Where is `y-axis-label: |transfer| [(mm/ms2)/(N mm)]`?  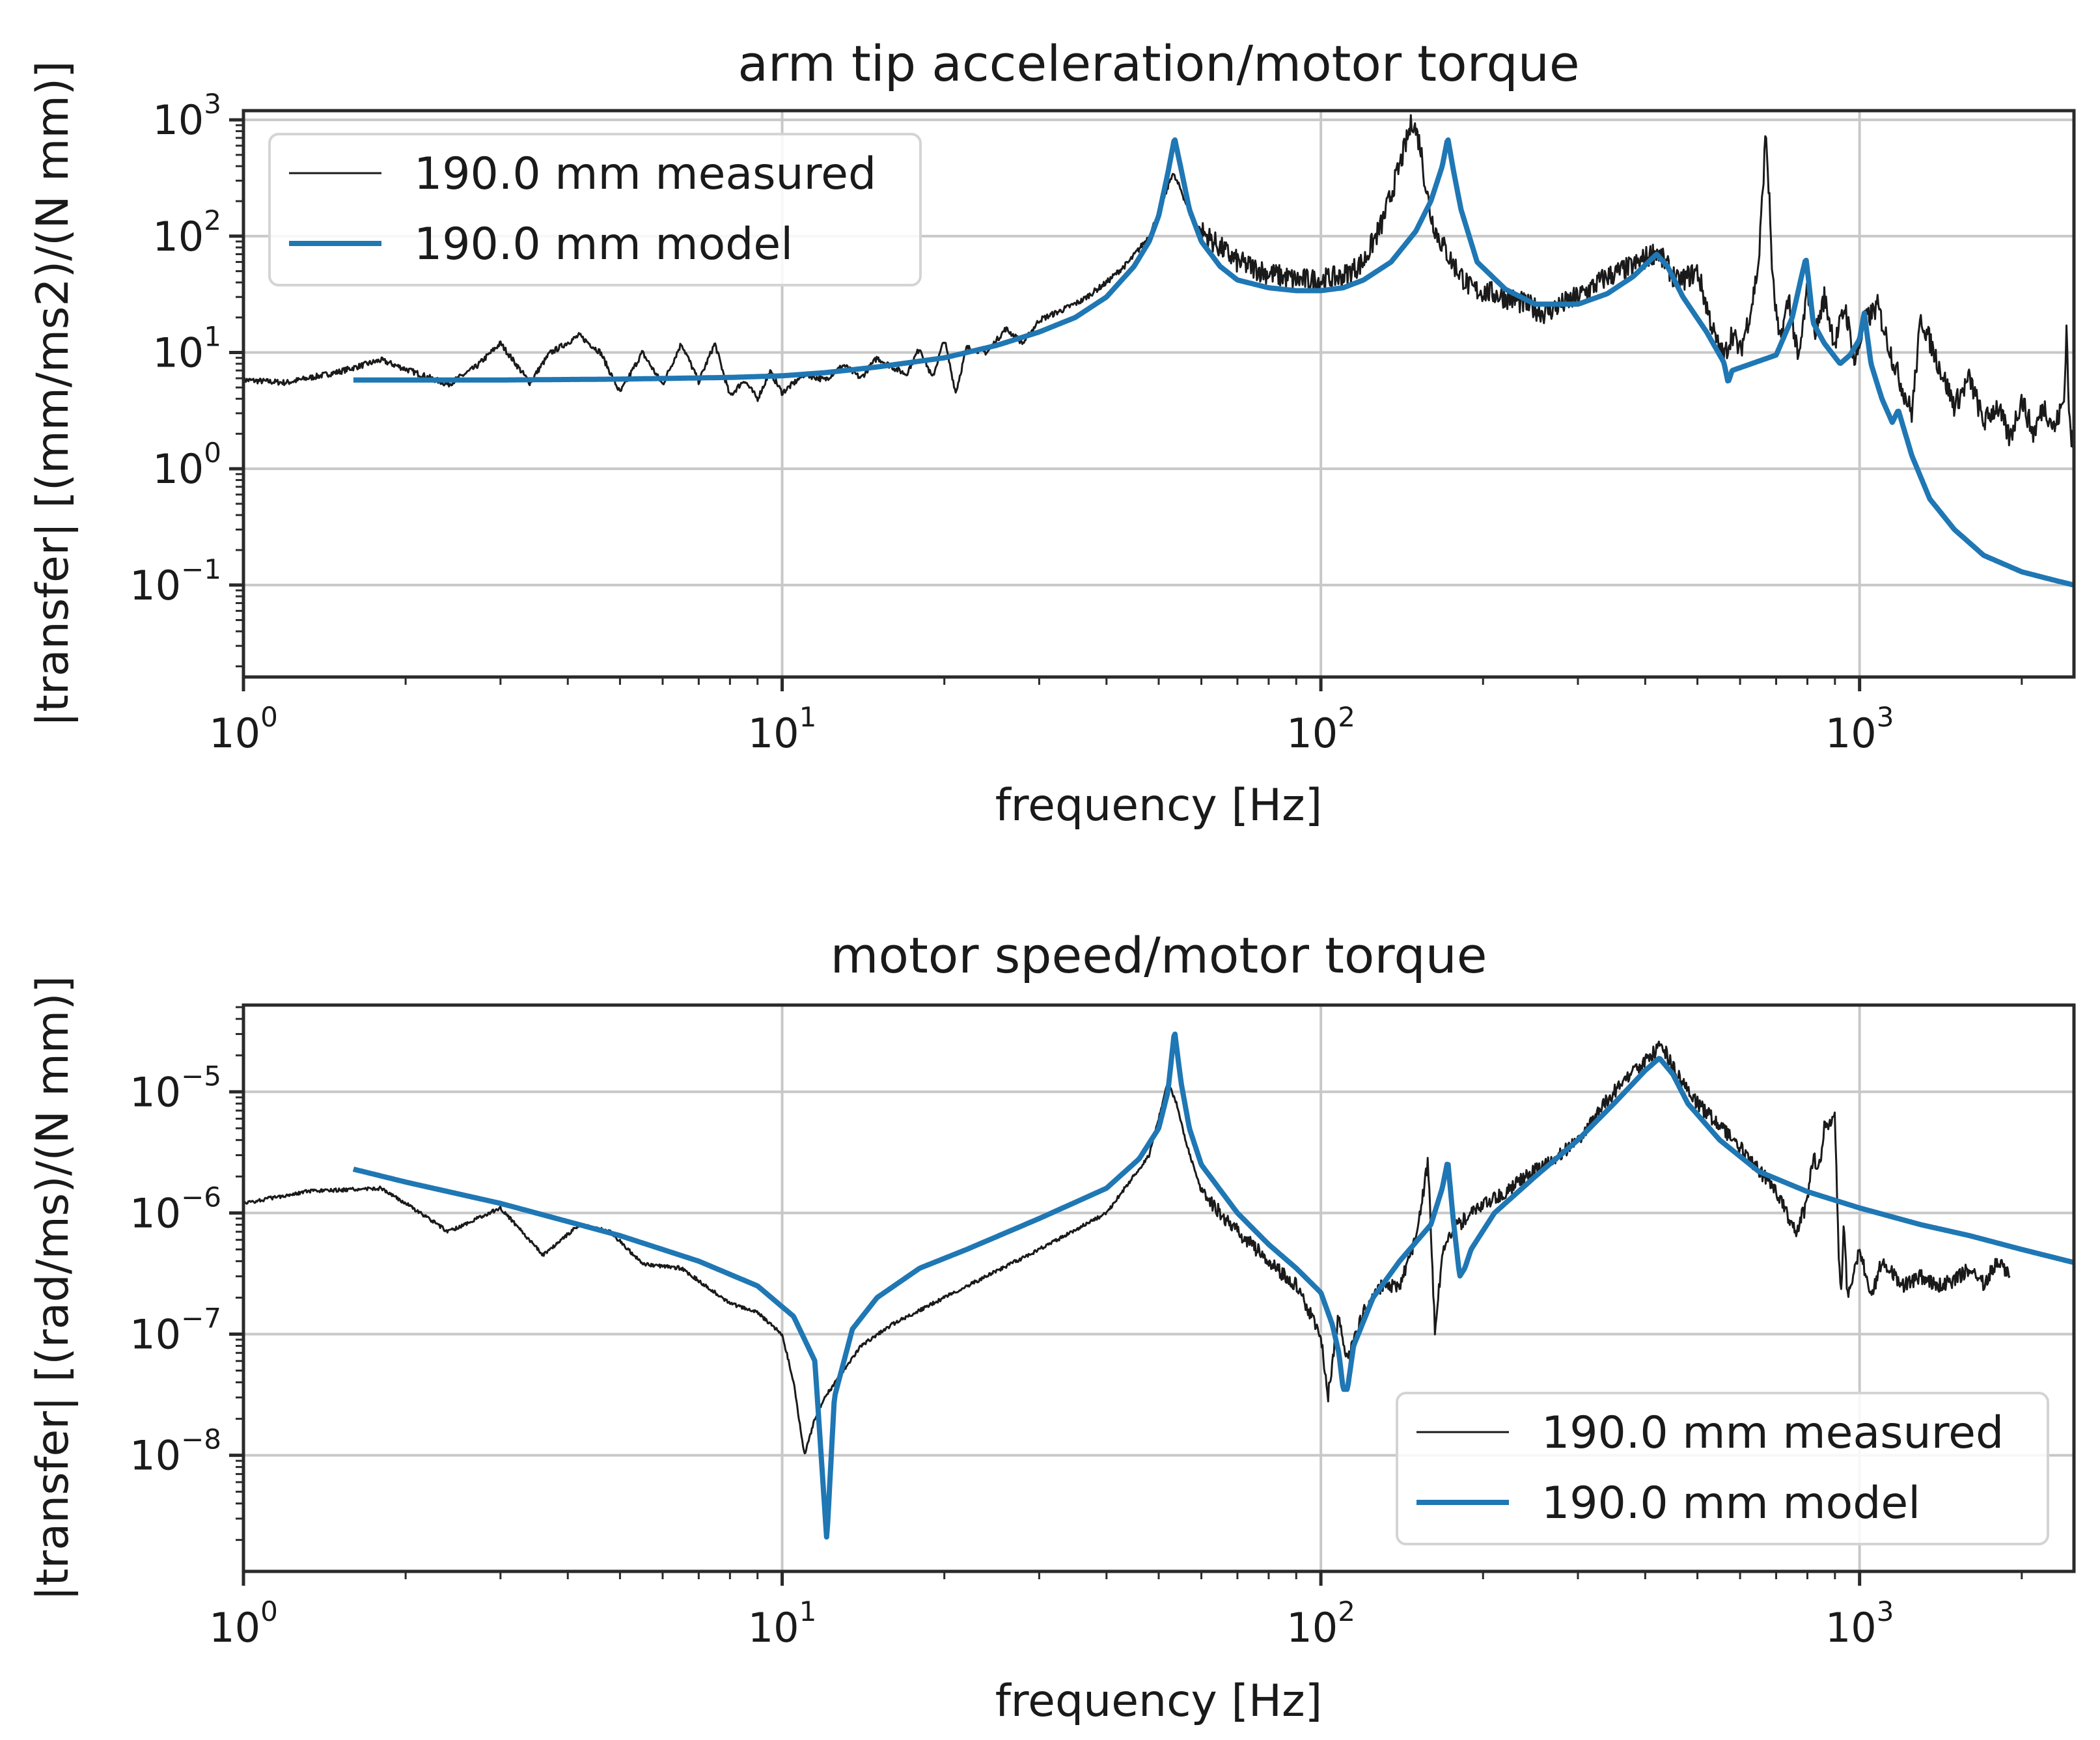 y-axis-label: |transfer| [(mm/ms2)/(N mm)] is located at coordinates (53, 393).